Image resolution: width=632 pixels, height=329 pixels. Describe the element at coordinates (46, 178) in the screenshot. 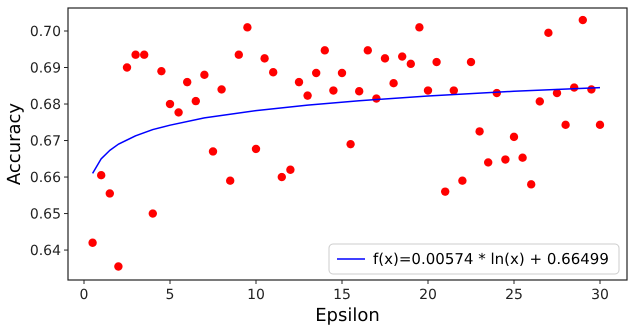

I see `y-tick-label: 0.66` at that location.